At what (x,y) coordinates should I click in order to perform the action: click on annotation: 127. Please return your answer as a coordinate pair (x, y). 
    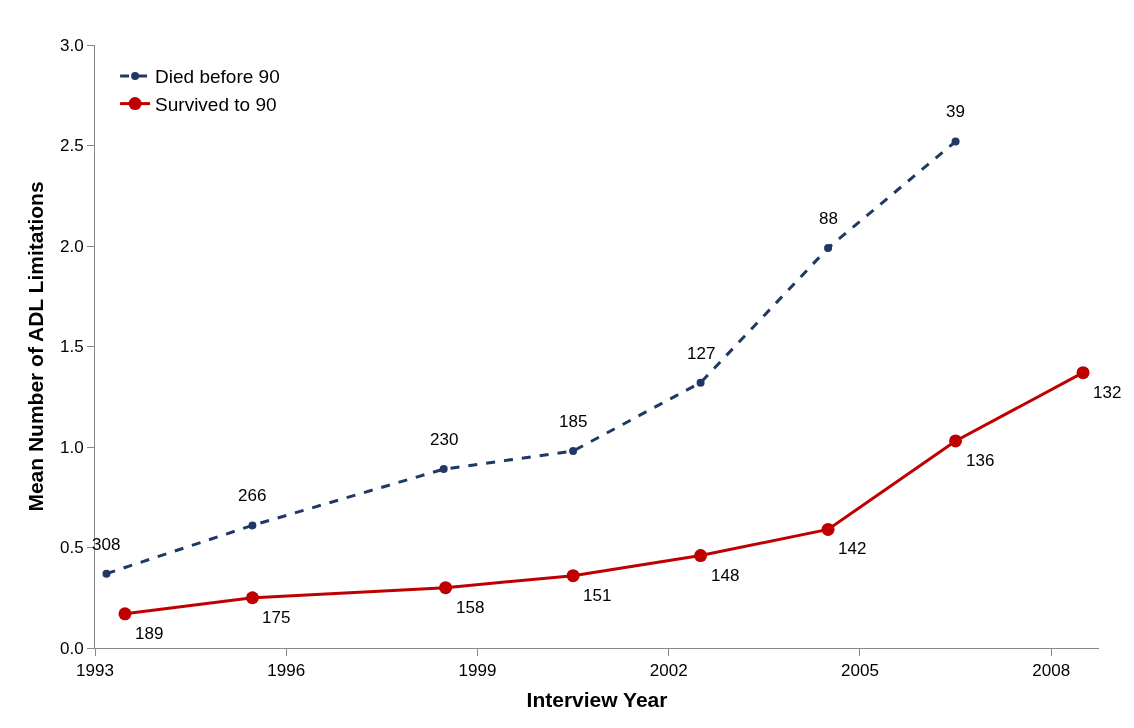
    Looking at the image, I should click on (701, 353).